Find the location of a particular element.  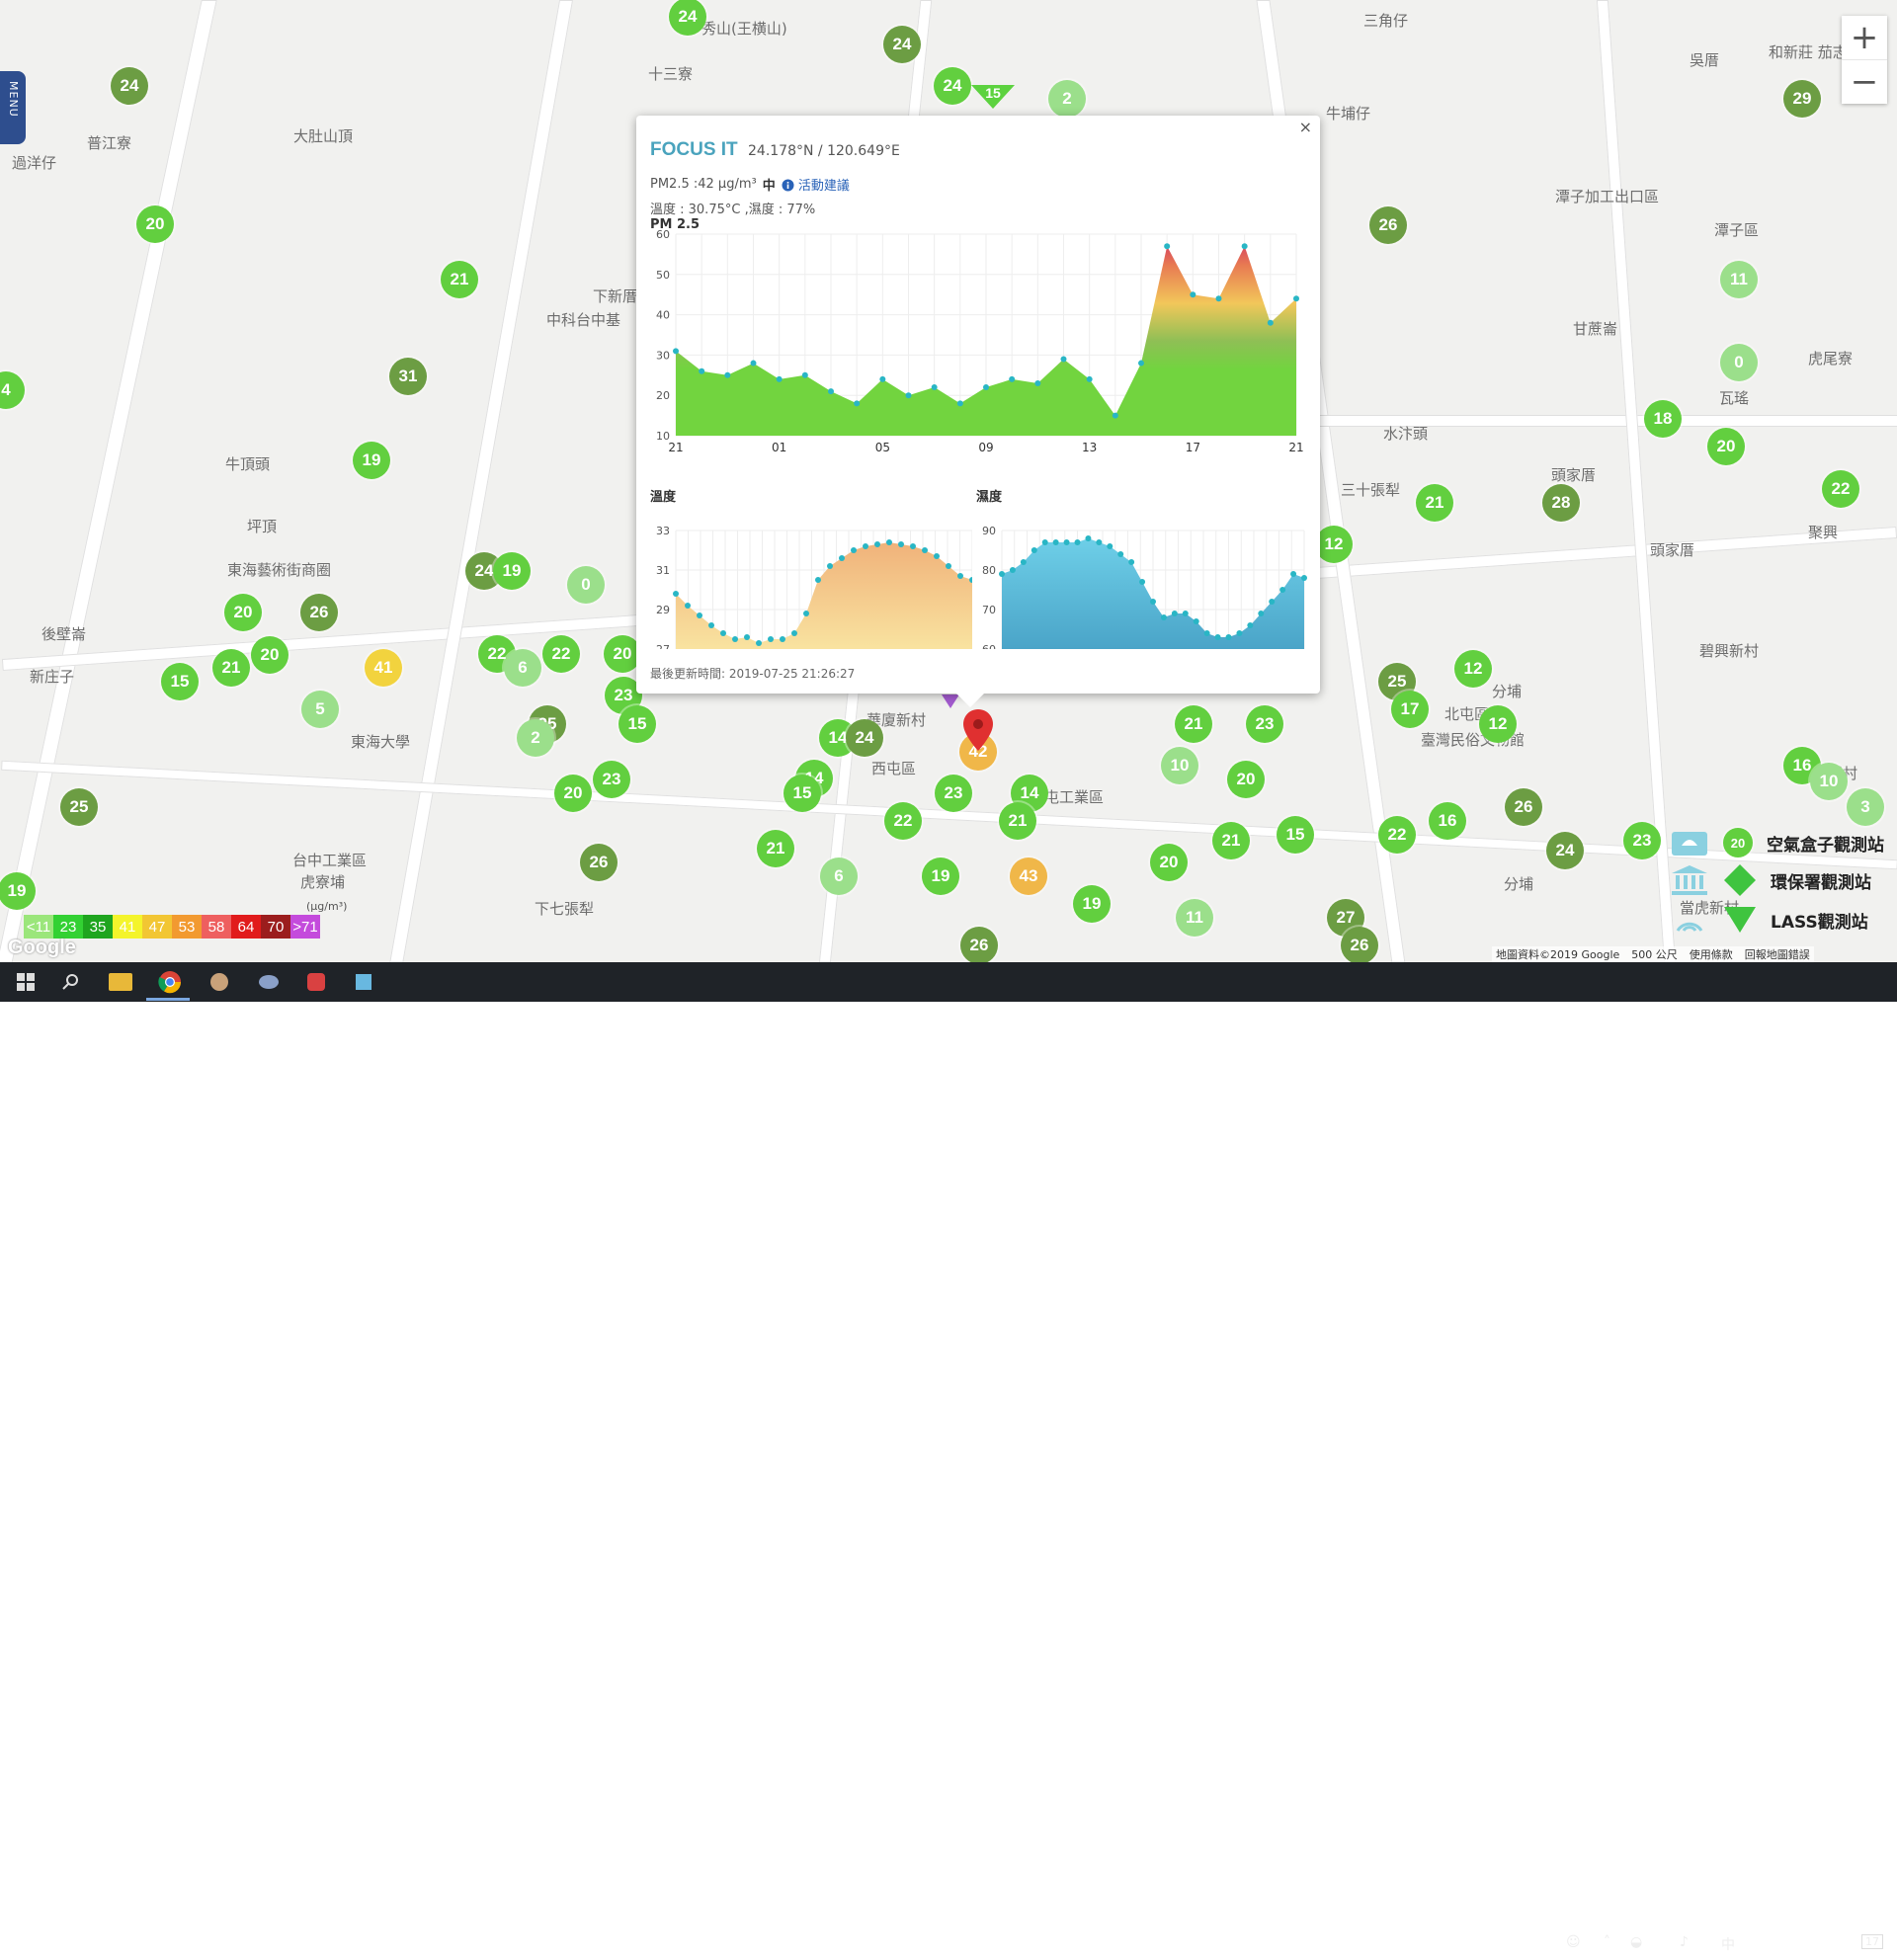

airbox-station-marker: 29 is located at coordinates (1802, 99).